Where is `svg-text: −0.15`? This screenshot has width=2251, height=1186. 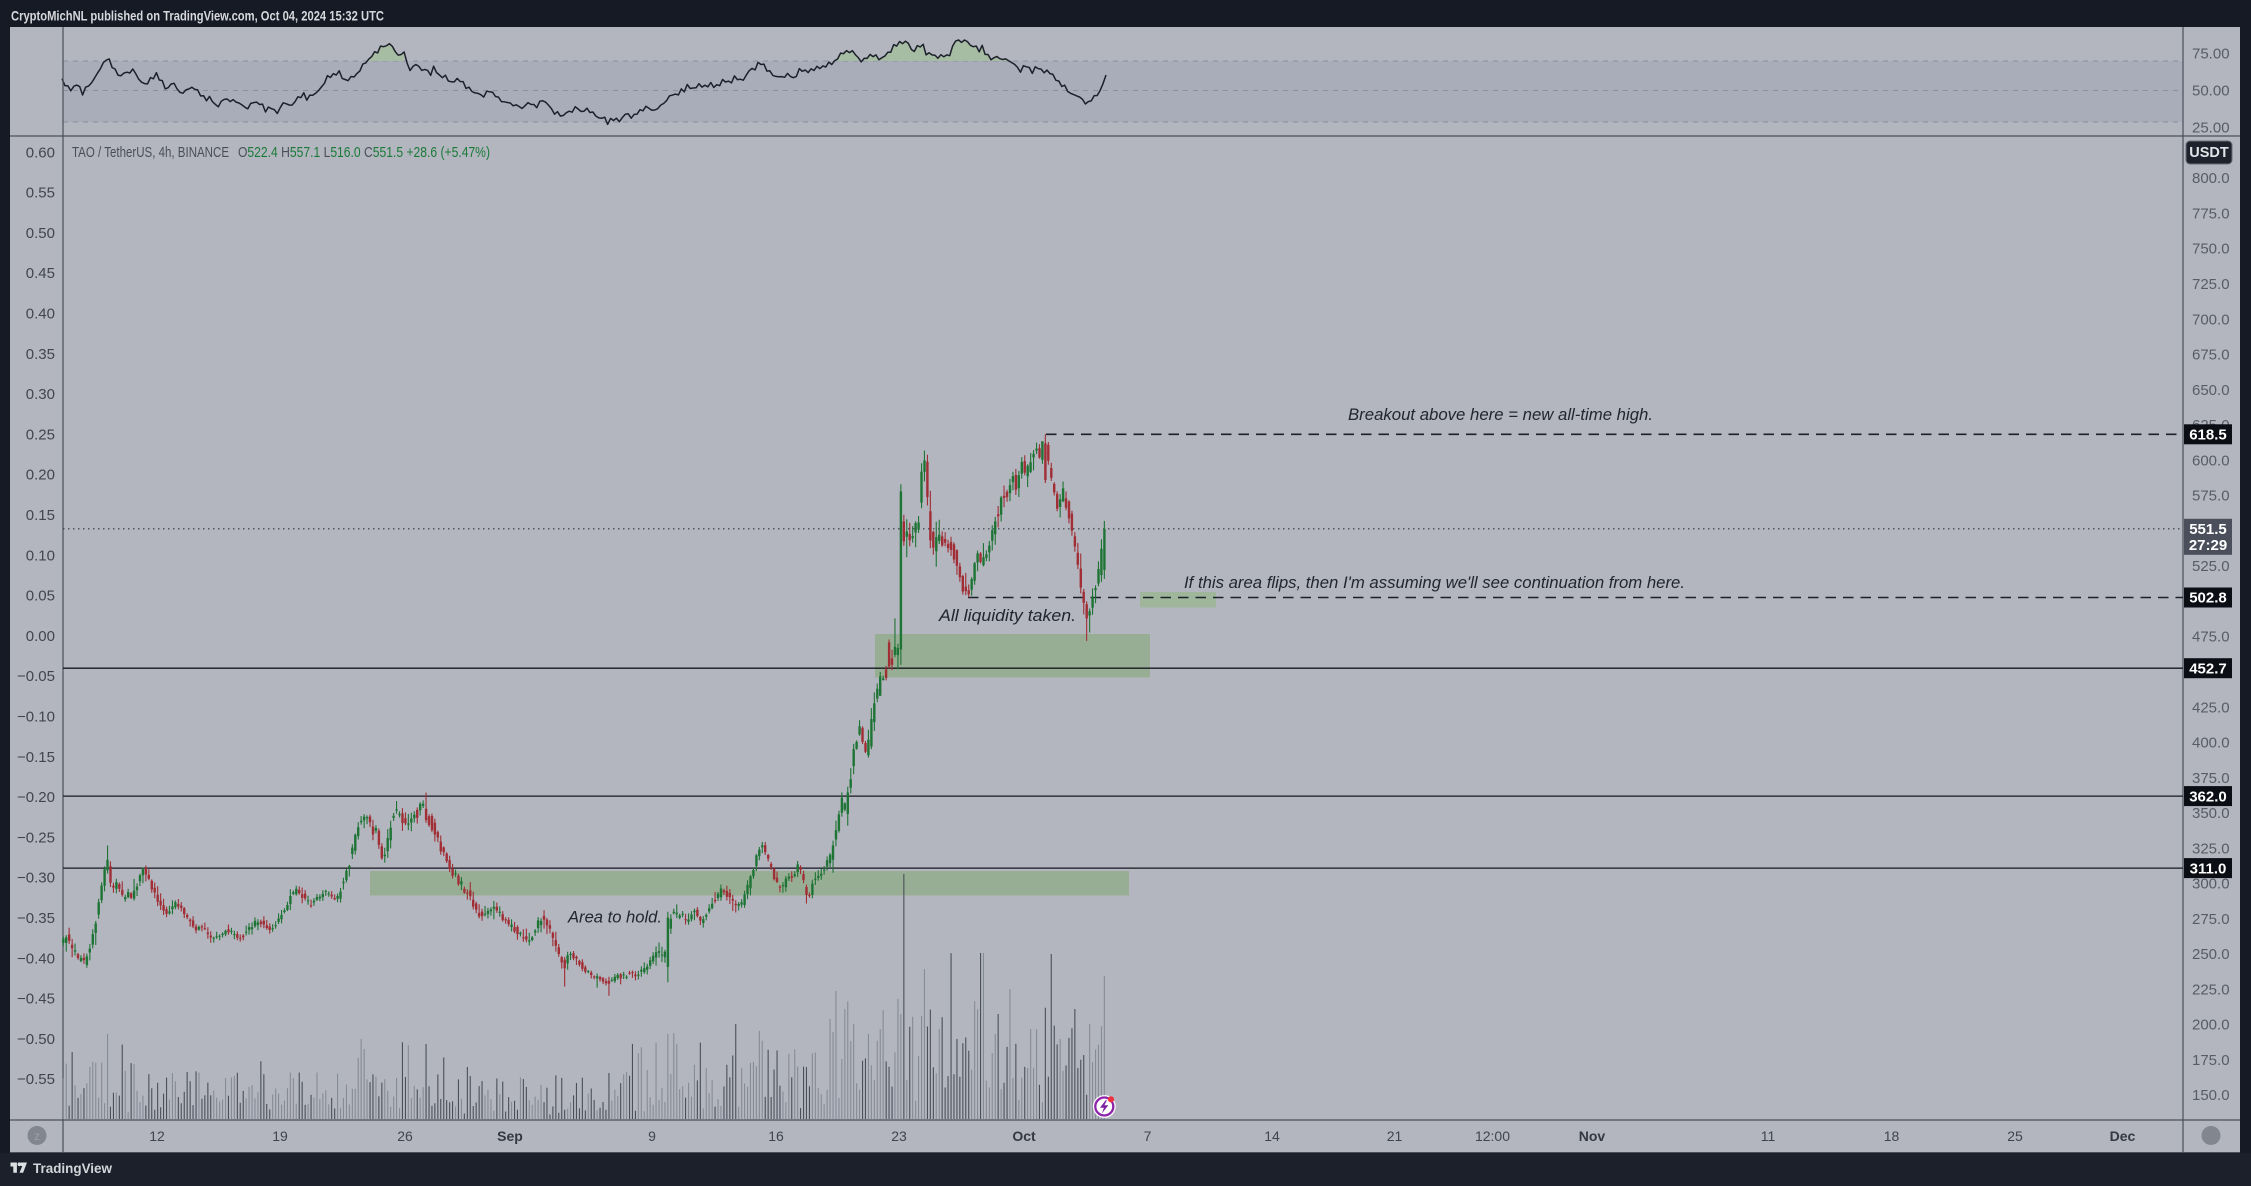 svg-text: −0.15 is located at coordinates (36, 757).